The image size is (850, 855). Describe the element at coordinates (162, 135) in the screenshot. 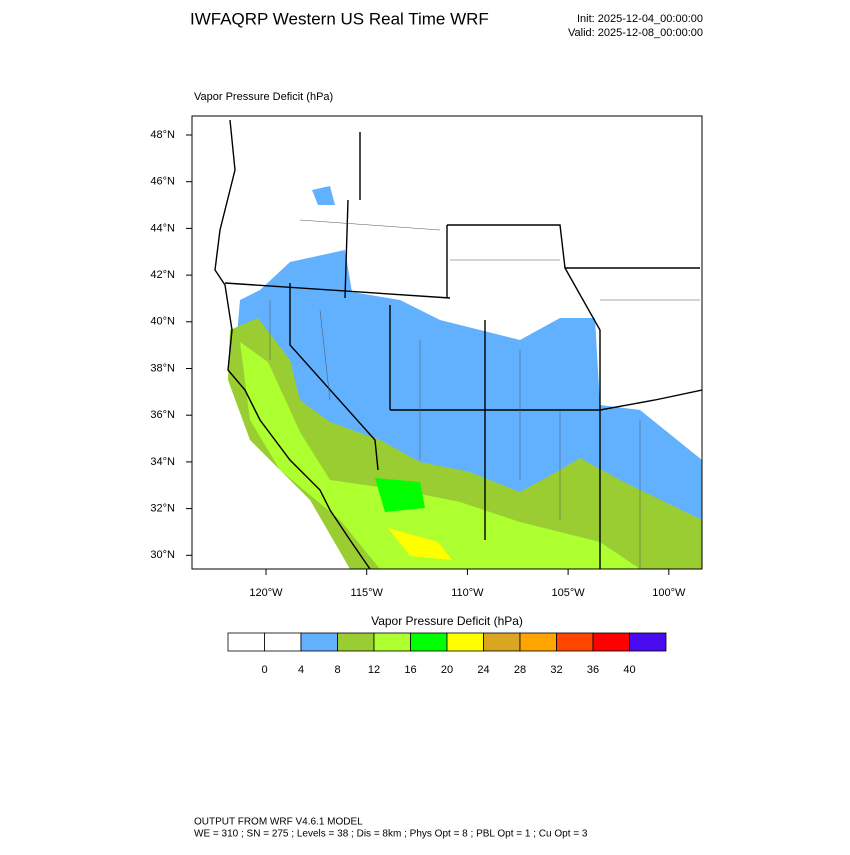

I see `lat-label: 48°N` at that location.